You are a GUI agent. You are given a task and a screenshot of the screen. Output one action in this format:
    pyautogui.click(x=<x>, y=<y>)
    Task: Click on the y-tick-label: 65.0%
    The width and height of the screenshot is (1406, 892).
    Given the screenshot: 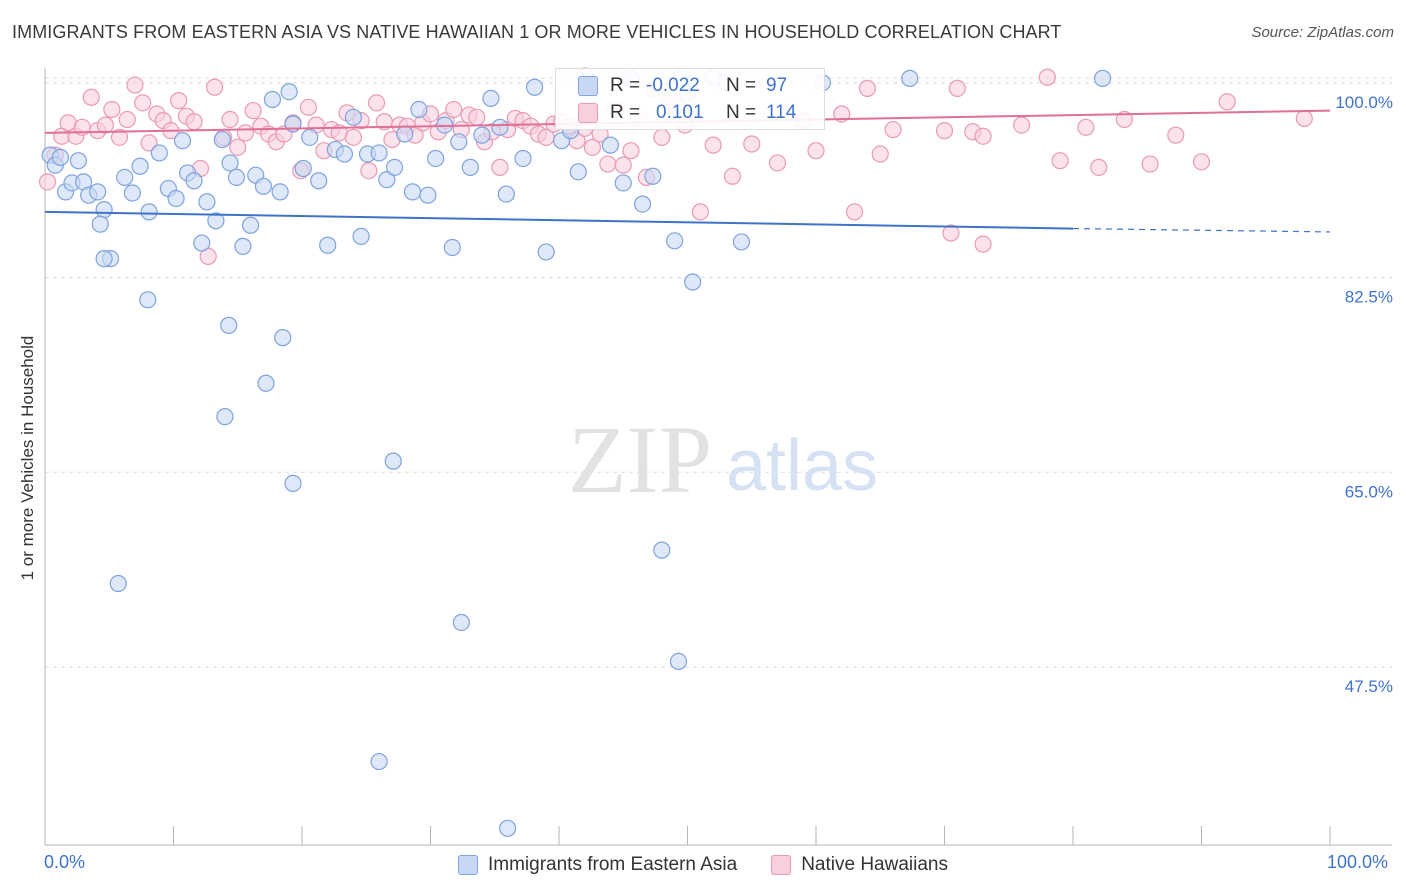 What is the action you would take?
    pyautogui.click(x=1369, y=491)
    